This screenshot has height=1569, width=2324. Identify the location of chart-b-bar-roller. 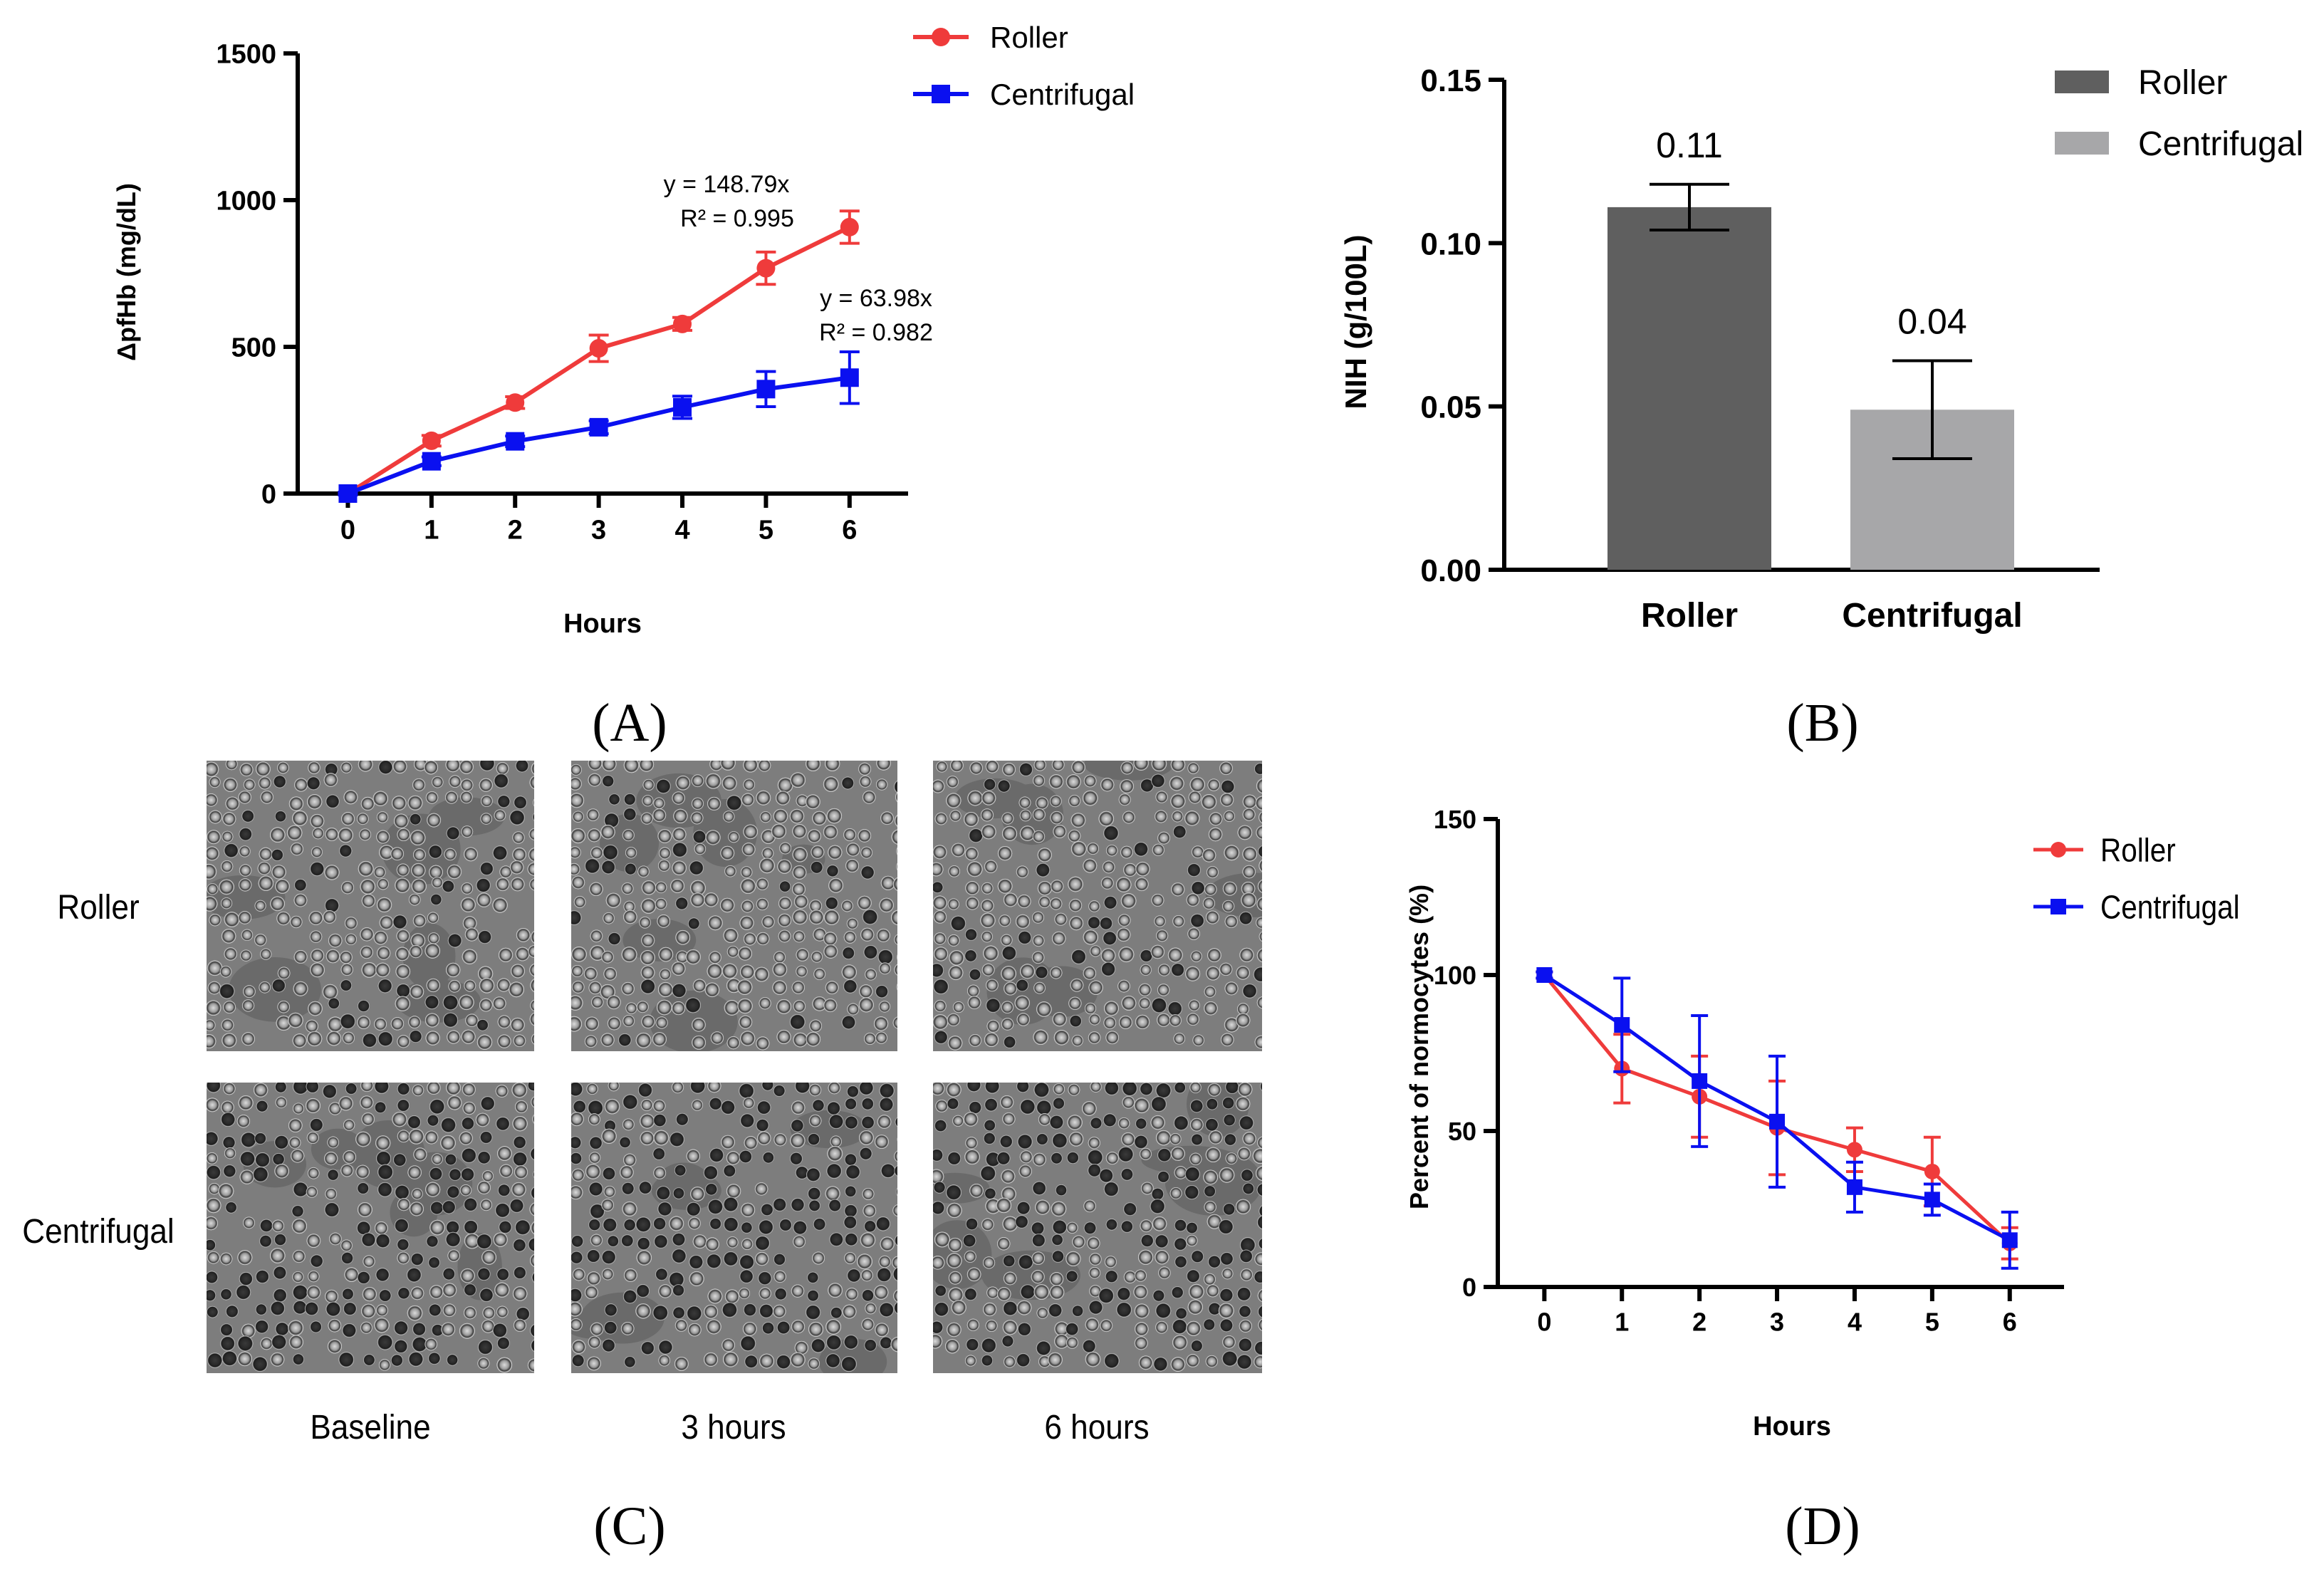
(1689, 388).